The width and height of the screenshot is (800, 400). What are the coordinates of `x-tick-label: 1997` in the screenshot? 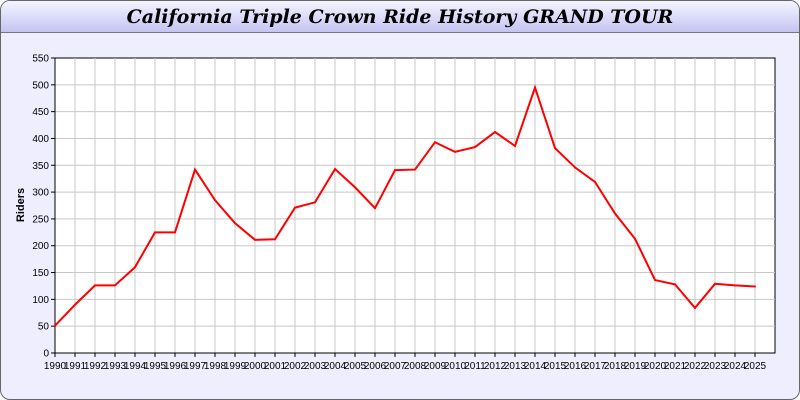 It's located at (195, 366).